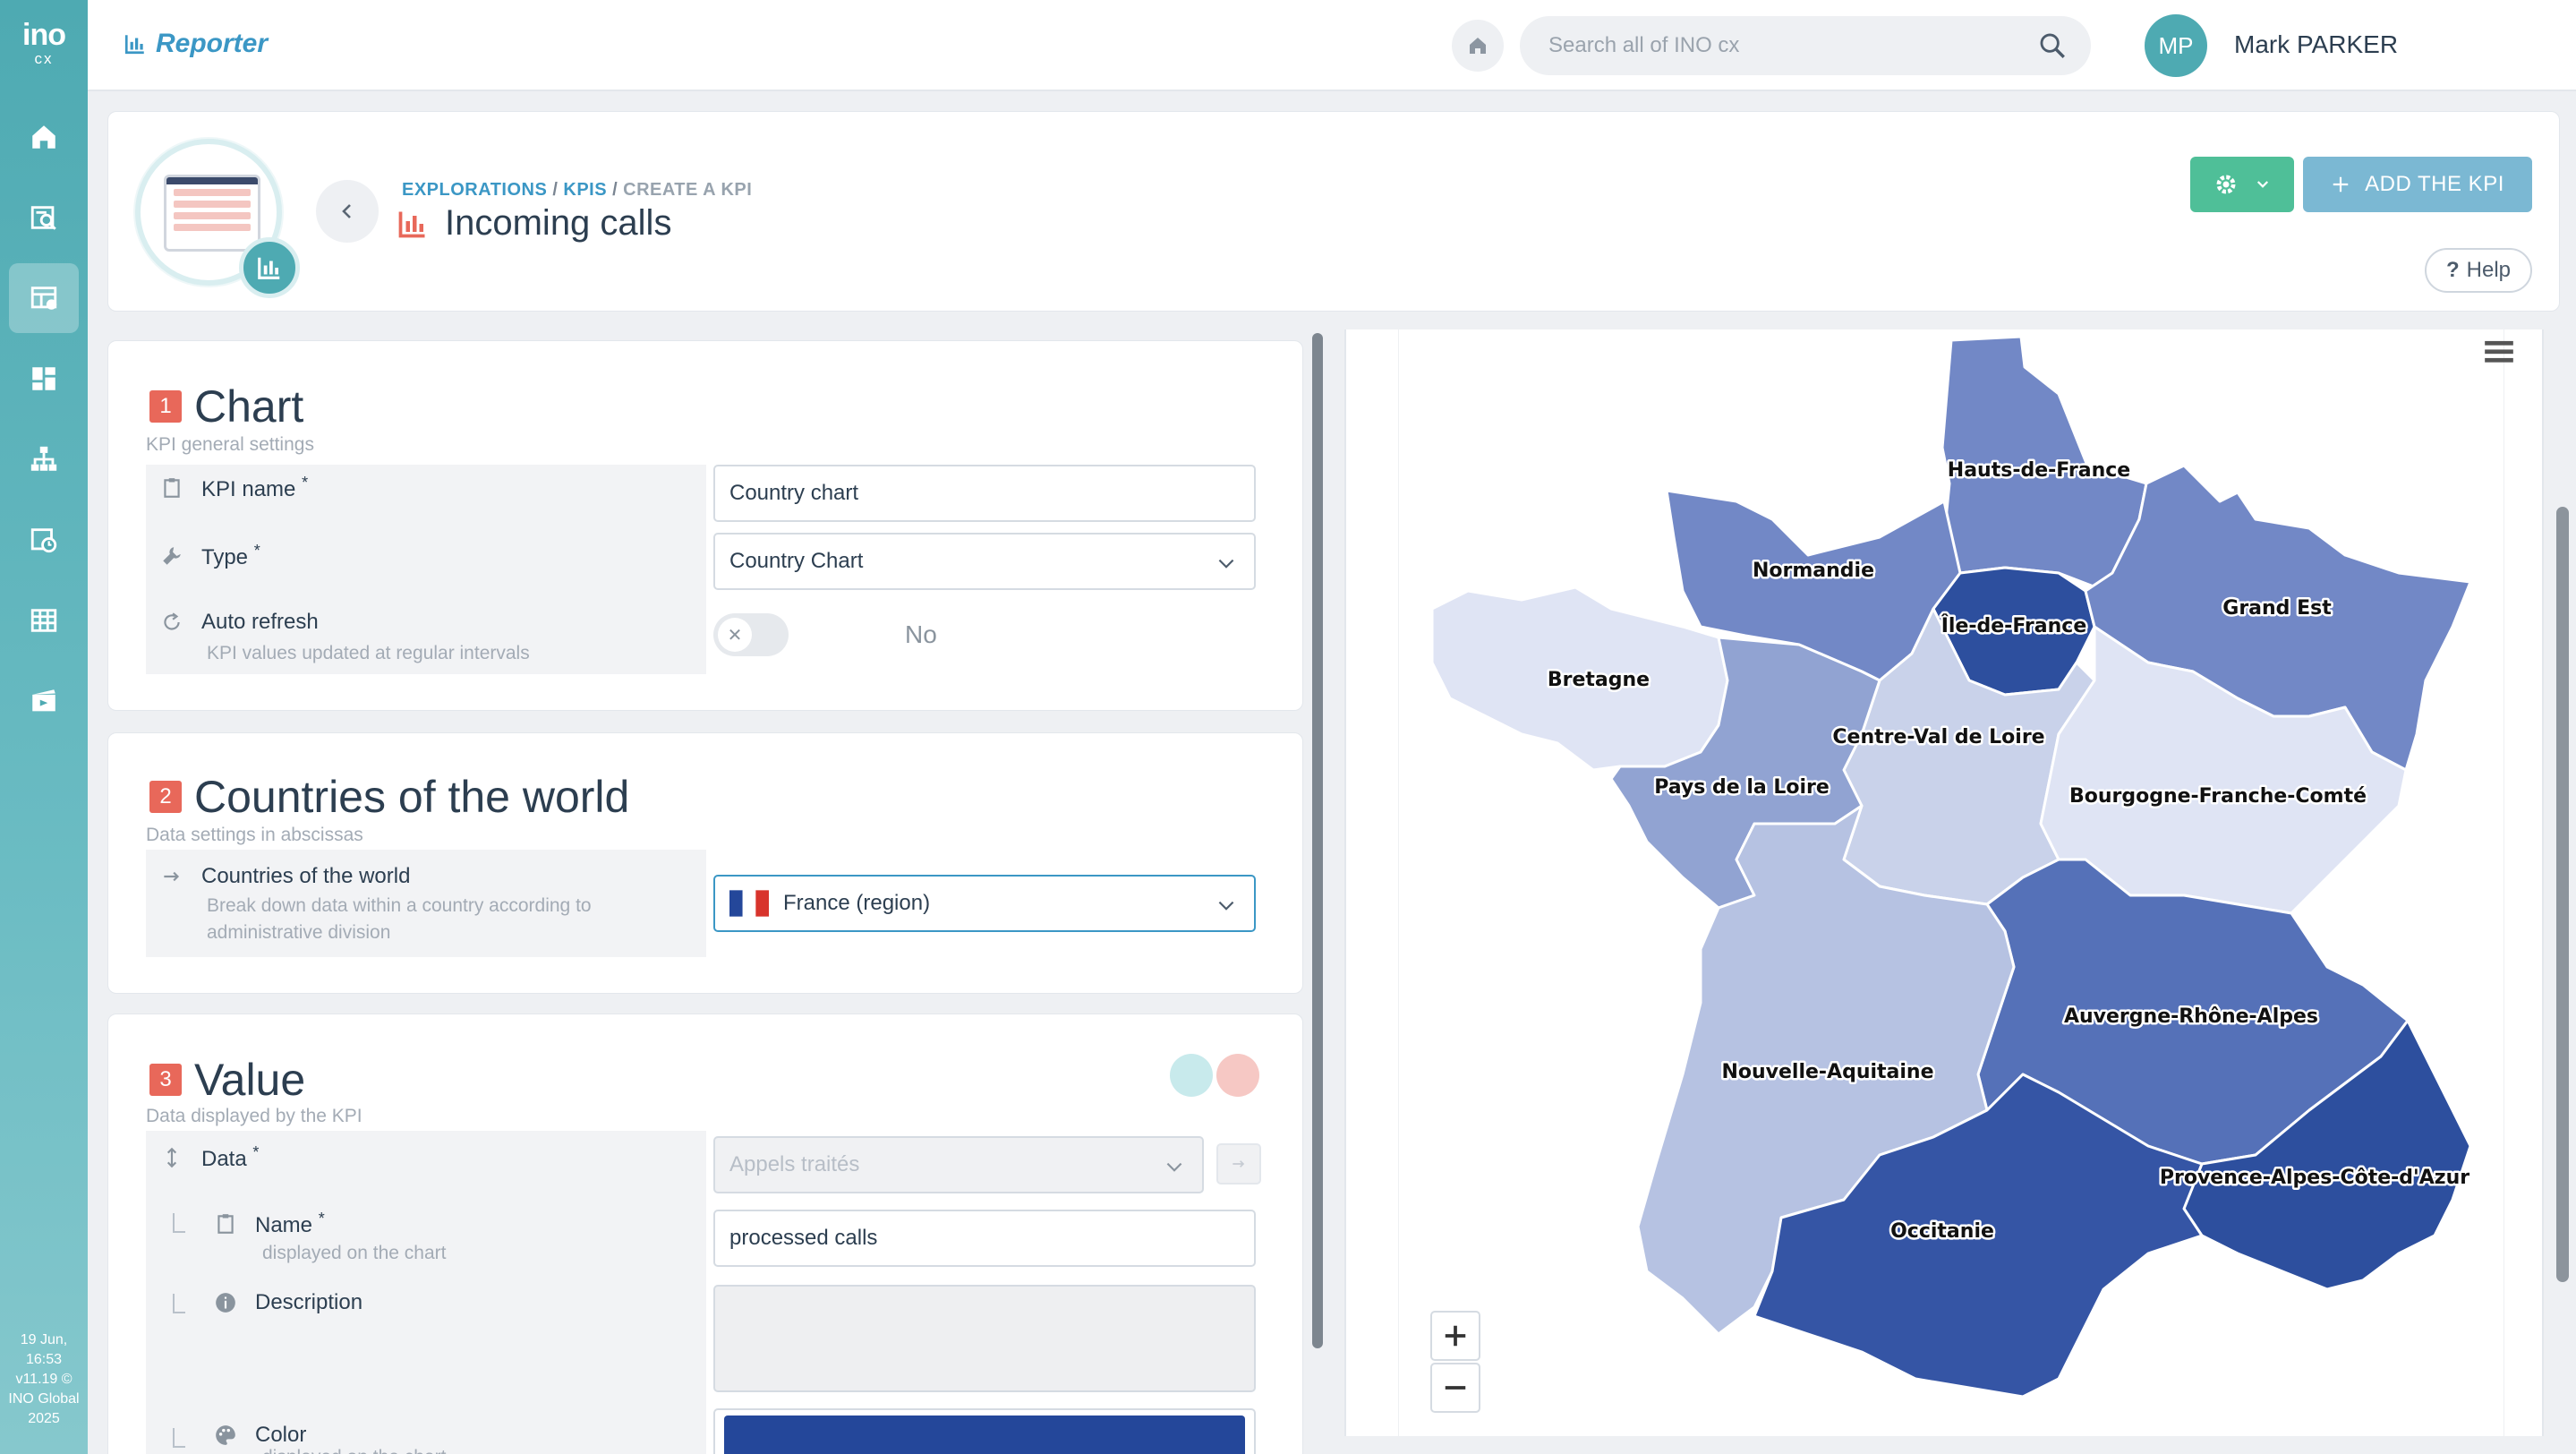 The image size is (2576, 1454). I want to click on zoom-in-button, so click(1455, 1336).